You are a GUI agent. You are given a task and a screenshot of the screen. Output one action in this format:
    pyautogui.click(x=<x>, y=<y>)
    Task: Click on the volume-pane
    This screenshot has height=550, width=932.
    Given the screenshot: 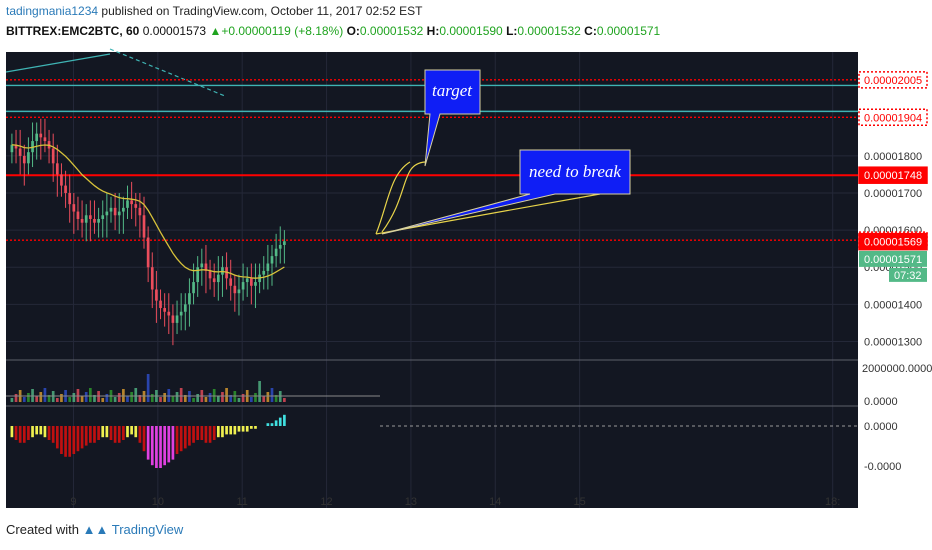 What is the action you would take?
    pyautogui.click(x=193, y=388)
    